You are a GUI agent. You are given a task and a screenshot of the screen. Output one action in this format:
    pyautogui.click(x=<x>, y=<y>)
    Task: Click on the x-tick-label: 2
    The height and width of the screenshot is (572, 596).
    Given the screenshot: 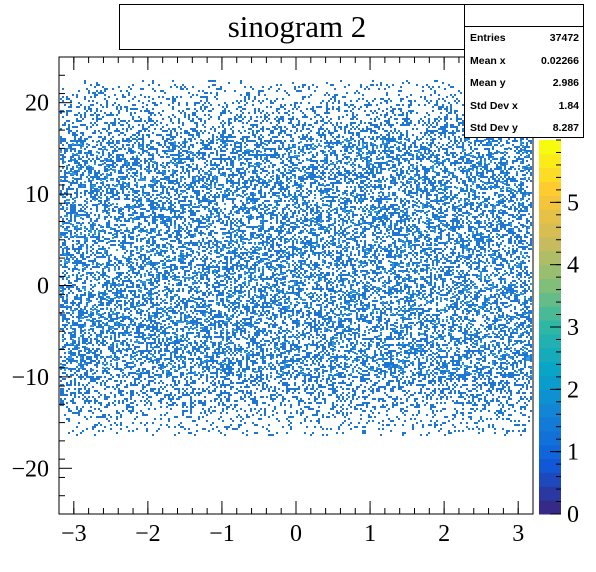 What is the action you would take?
    pyautogui.click(x=444, y=534)
    